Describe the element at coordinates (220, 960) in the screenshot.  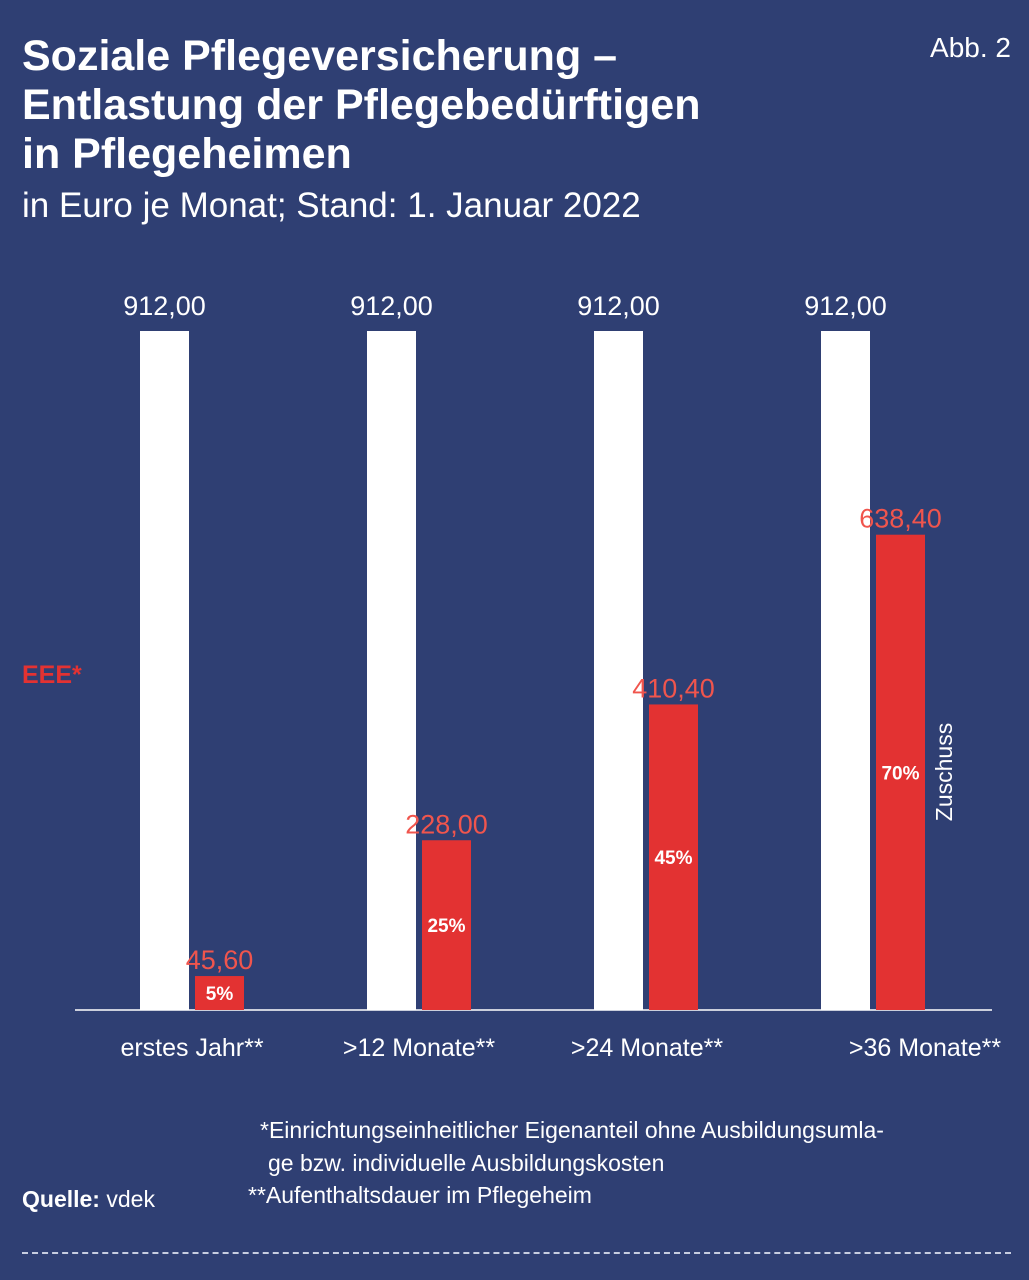
I see `value-label-zuschuss-1: 45,60` at that location.